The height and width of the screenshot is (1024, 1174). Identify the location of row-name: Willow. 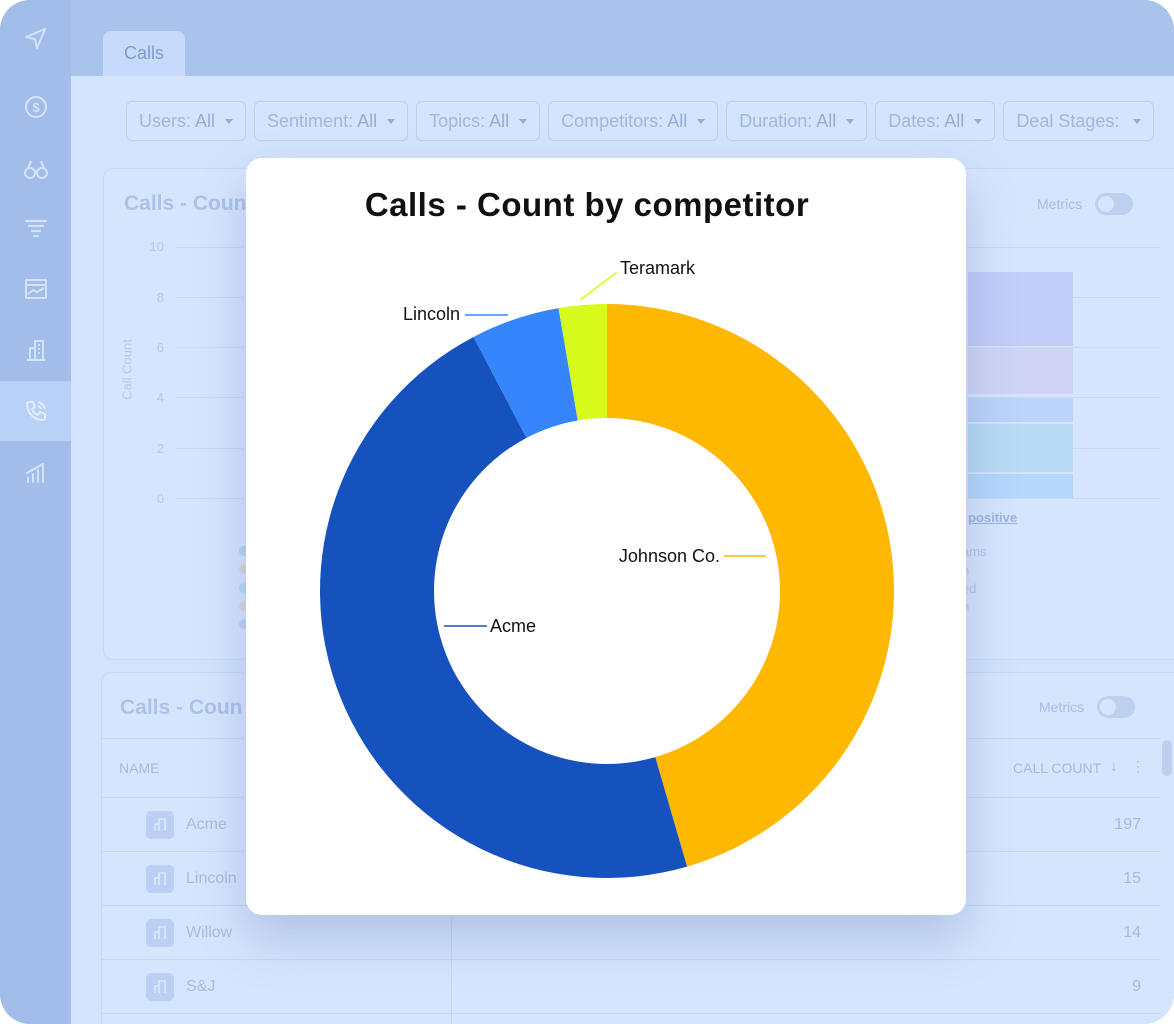
(209, 932).